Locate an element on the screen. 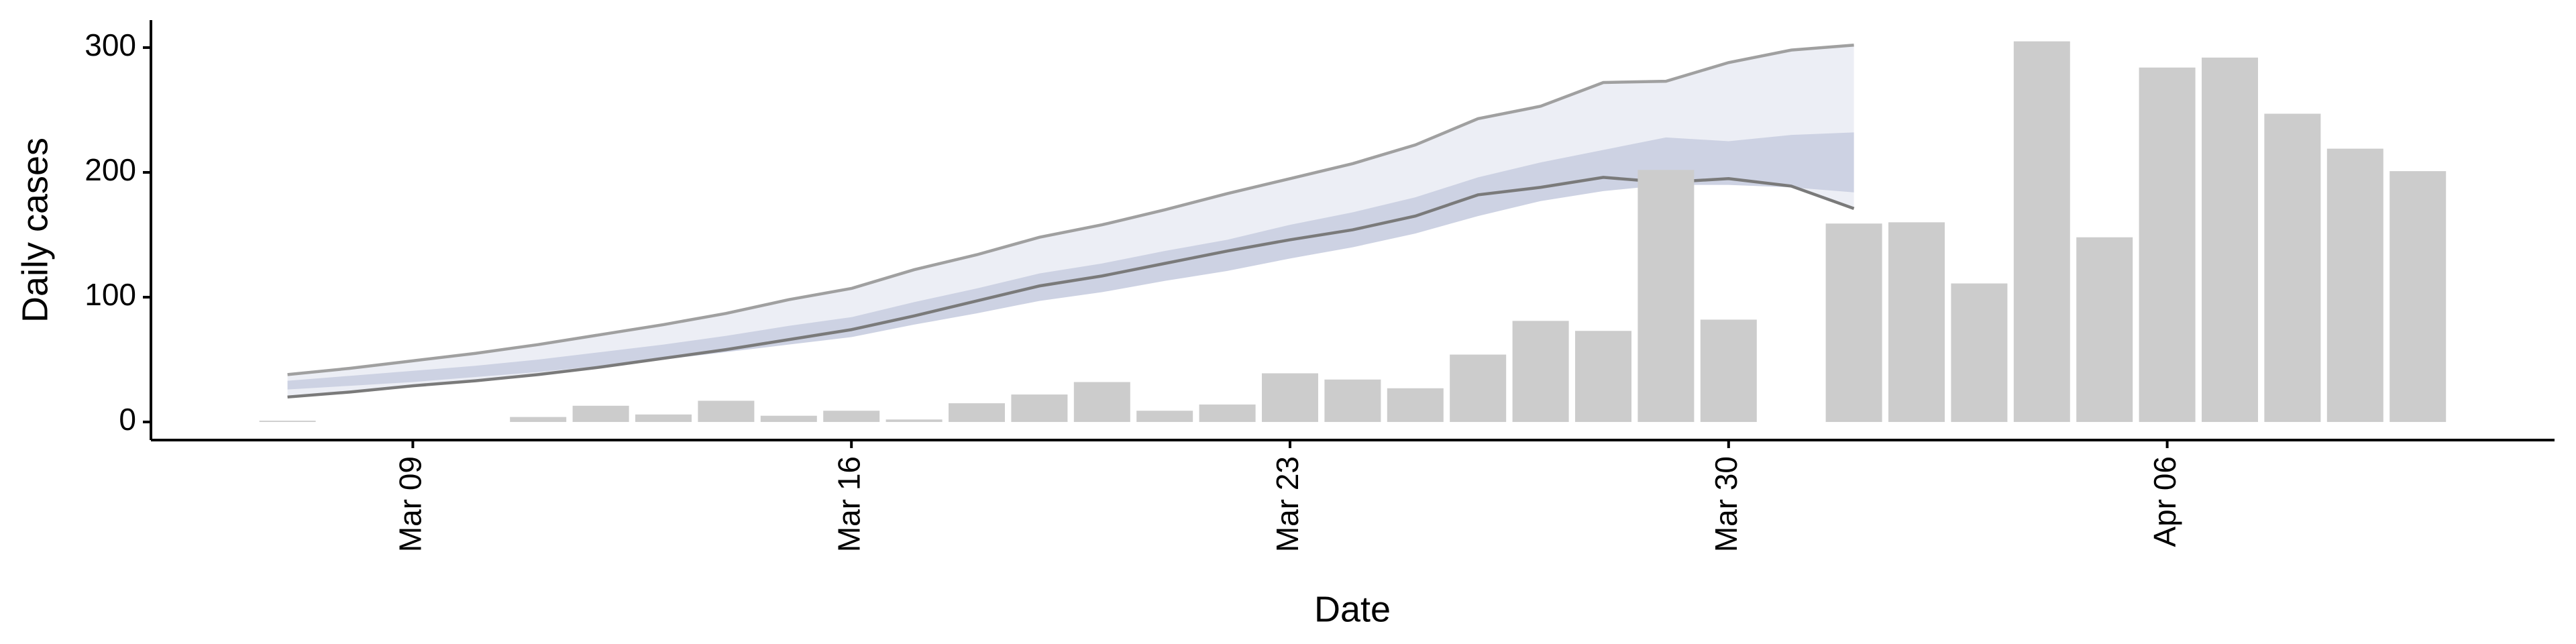 Image resolution: width=2576 pixels, height=644 pixels. x-tick-label: Mar 09 is located at coordinates (410, 504).